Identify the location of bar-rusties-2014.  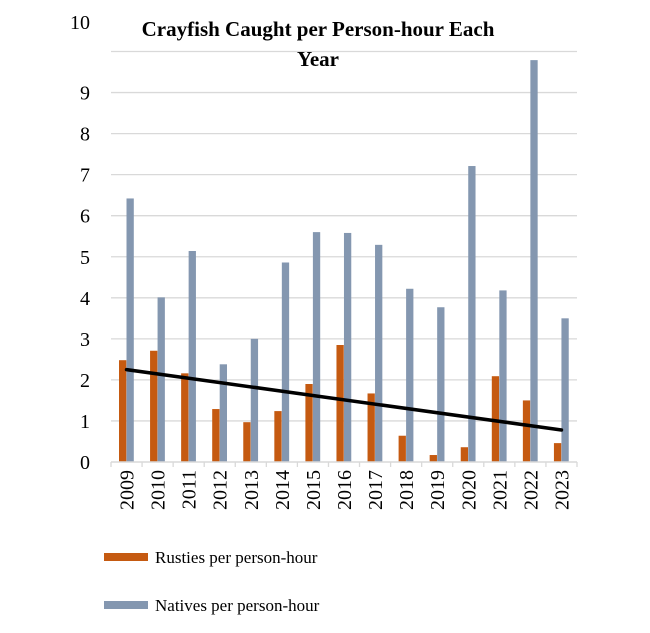
(278, 436).